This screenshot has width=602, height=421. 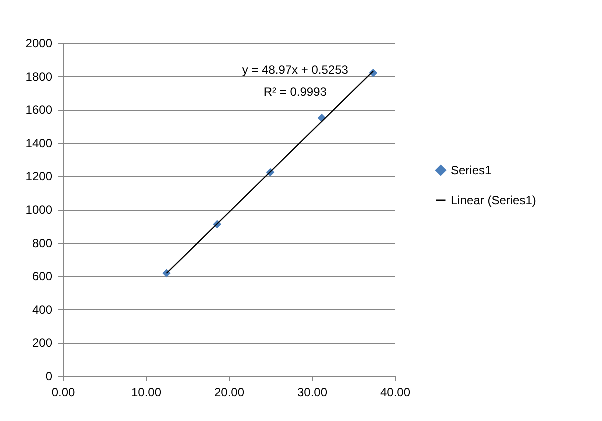 I want to click on y-tick-label: 1600, so click(x=39, y=110).